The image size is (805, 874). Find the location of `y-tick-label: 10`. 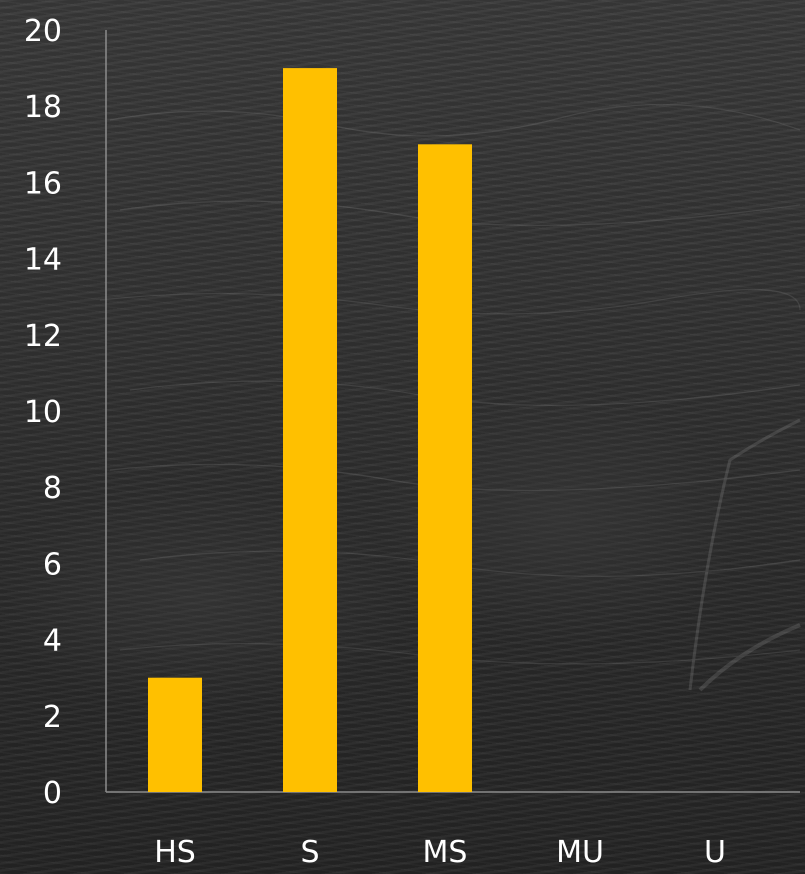

y-tick-label: 10 is located at coordinates (43, 412).